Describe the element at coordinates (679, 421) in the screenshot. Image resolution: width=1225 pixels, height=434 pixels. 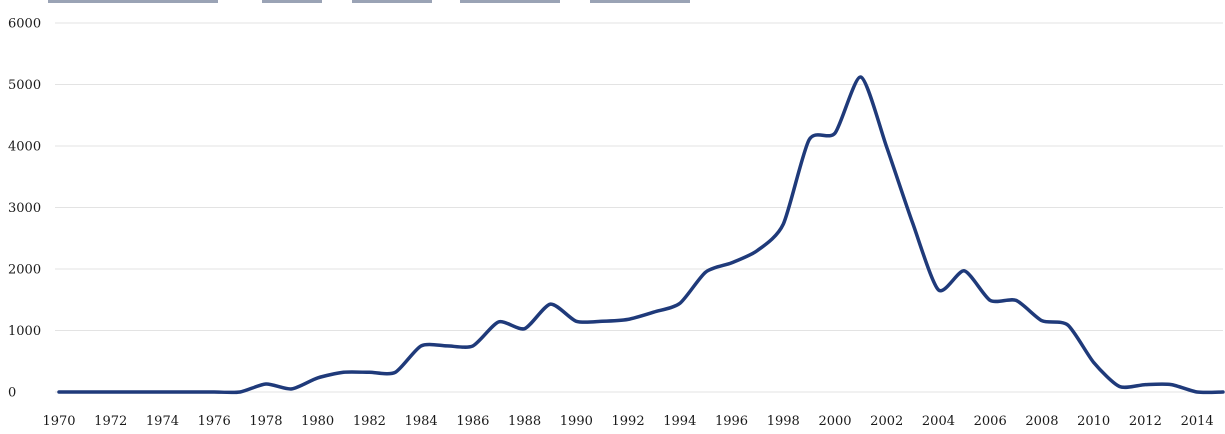
I see `x-tick-label: 1994` at that location.